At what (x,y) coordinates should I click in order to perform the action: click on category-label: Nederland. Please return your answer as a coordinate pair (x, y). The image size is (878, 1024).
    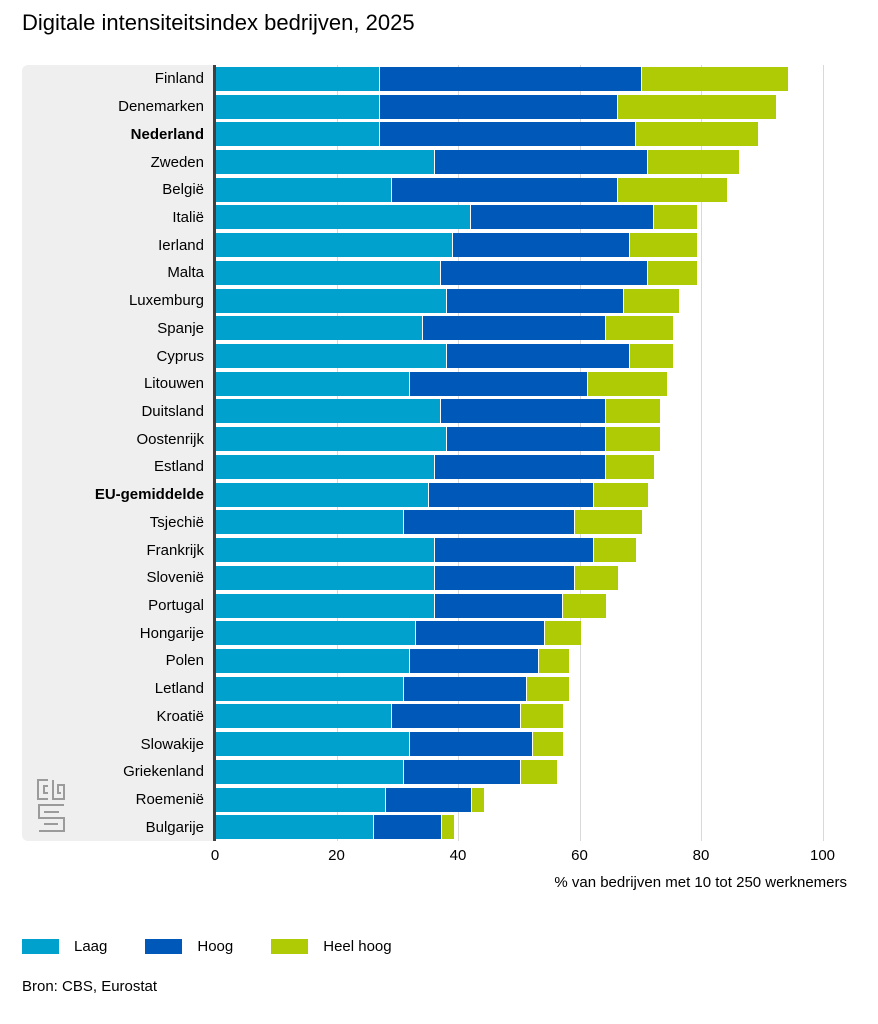
    Looking at the image, I should click on (167, 134).